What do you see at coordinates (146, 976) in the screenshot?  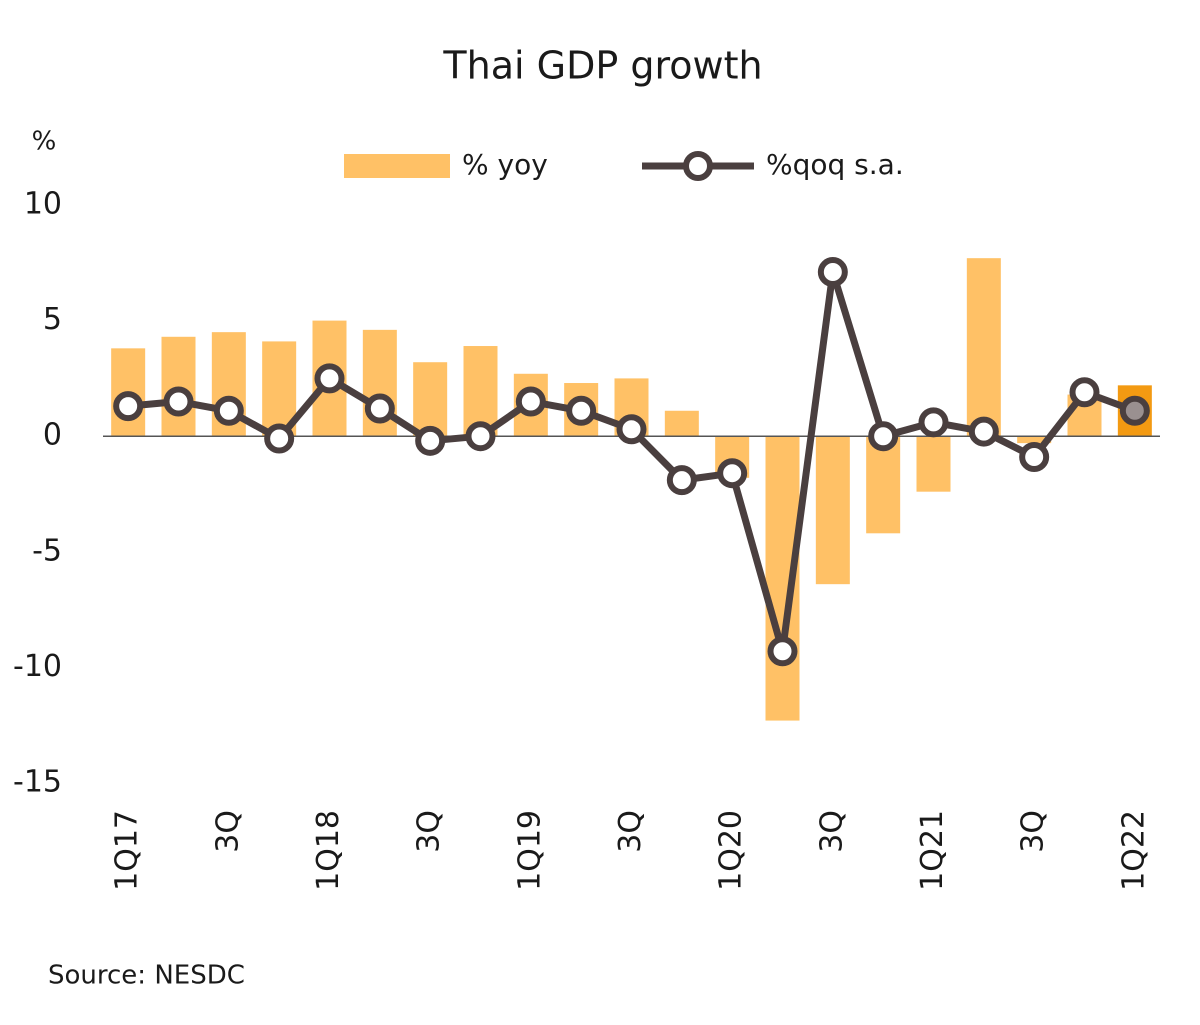 I see `source-note: Source: NESDC` at bounding box center [146, 976].